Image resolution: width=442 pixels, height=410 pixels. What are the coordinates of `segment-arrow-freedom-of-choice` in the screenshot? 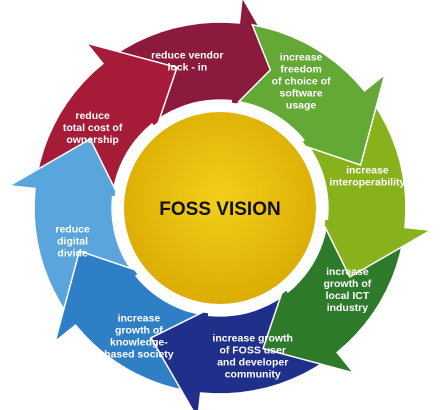 It's located at (312, 94).